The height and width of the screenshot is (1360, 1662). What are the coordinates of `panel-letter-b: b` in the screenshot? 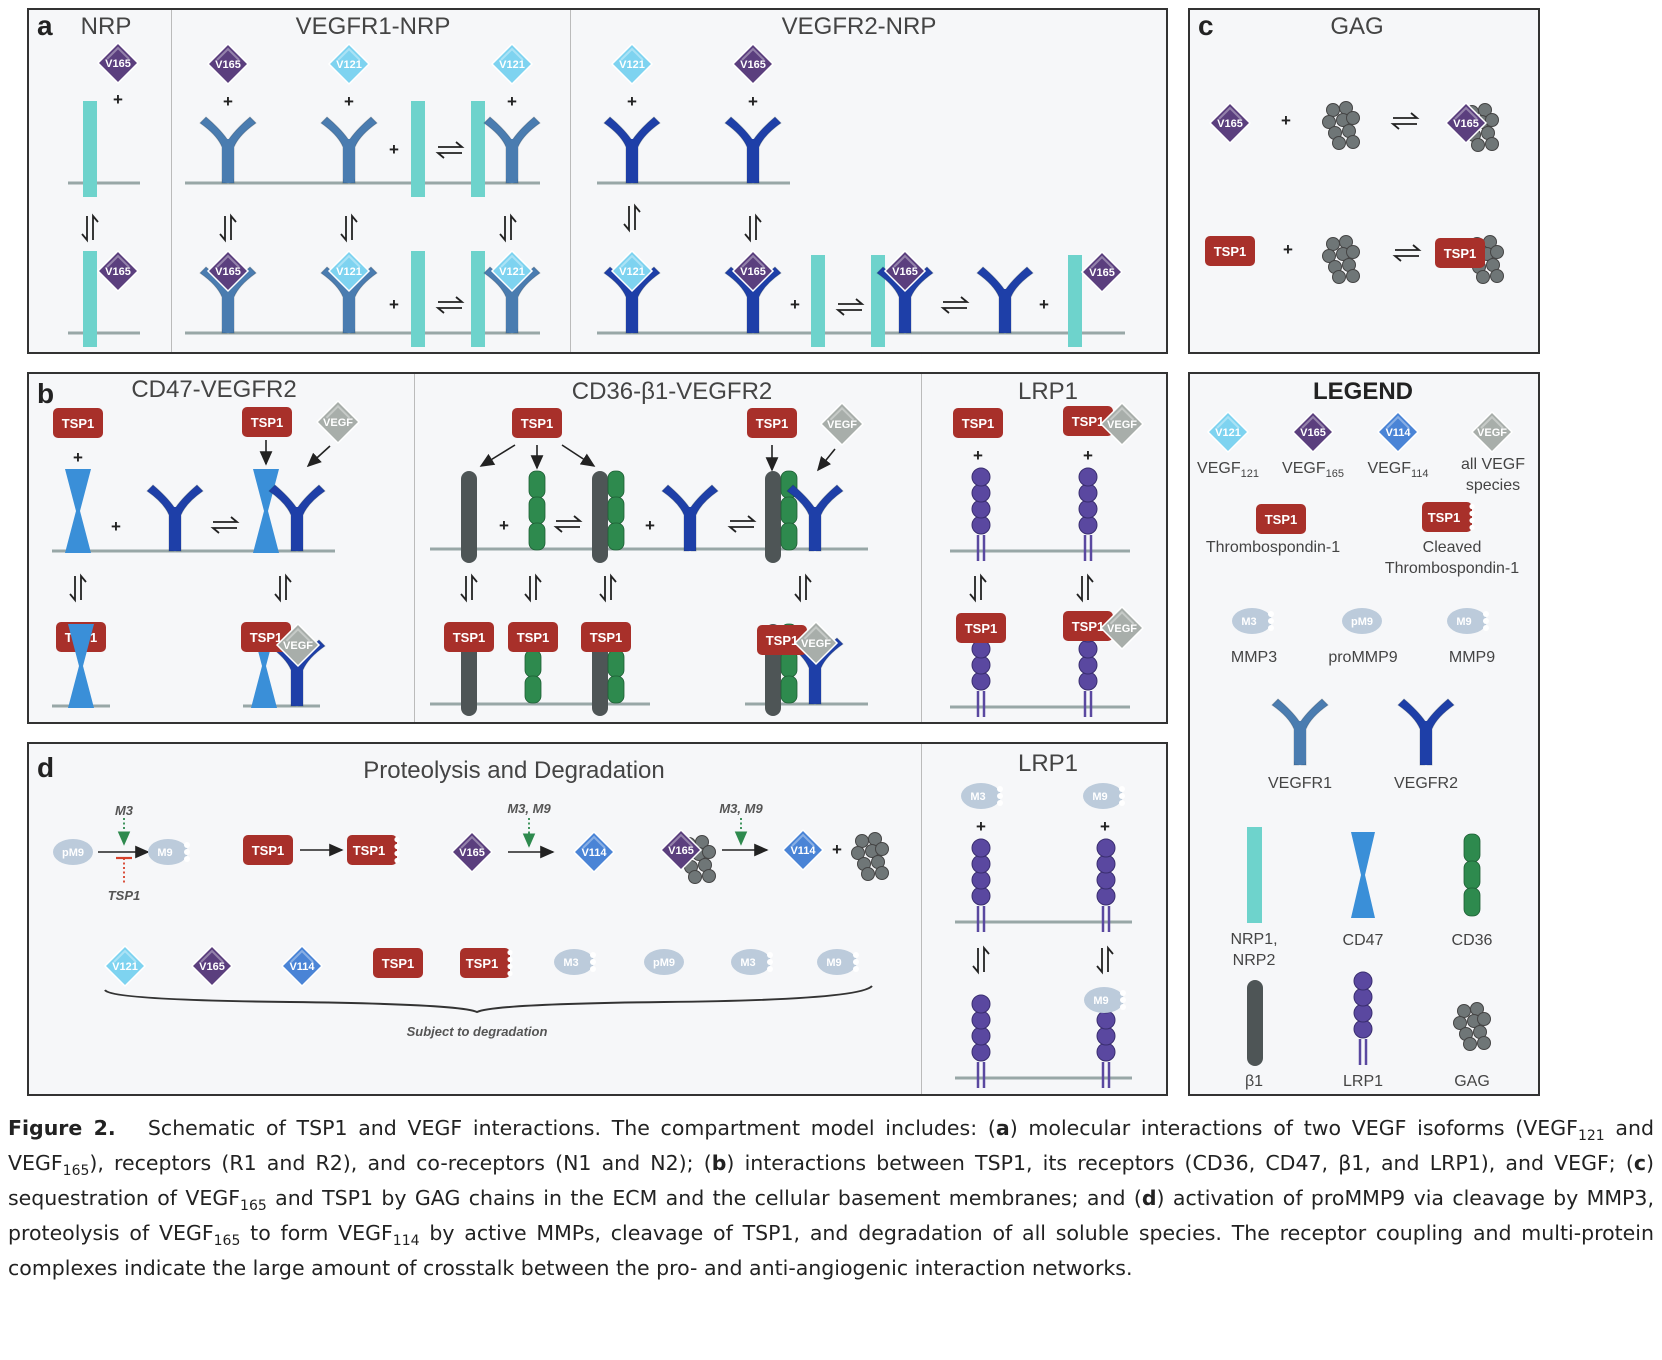 It's located at (46, 393).